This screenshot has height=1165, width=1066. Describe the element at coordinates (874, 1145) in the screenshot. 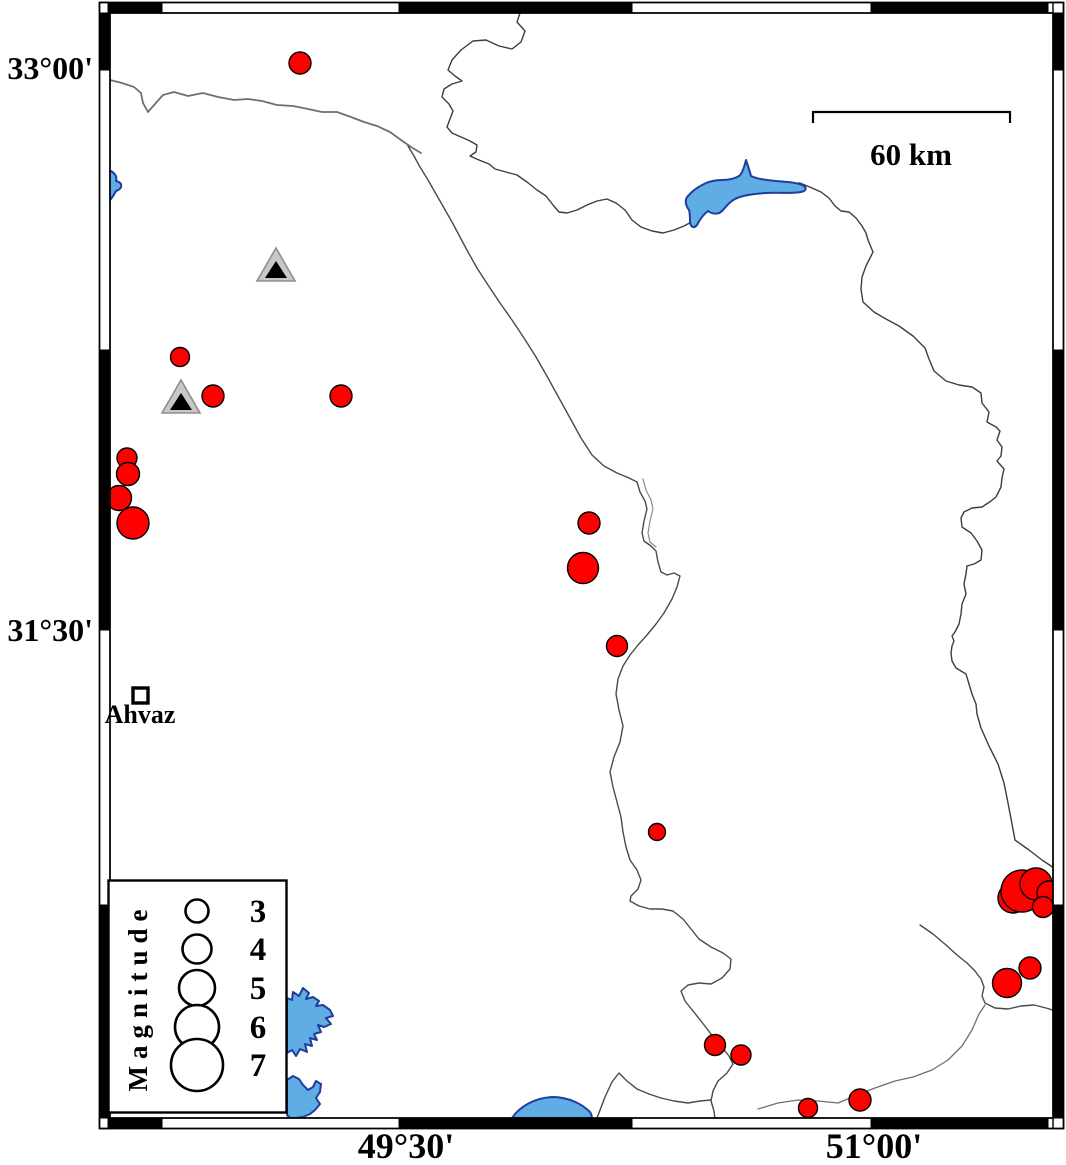

I see `axis-label-3: 51°00'` at that location.